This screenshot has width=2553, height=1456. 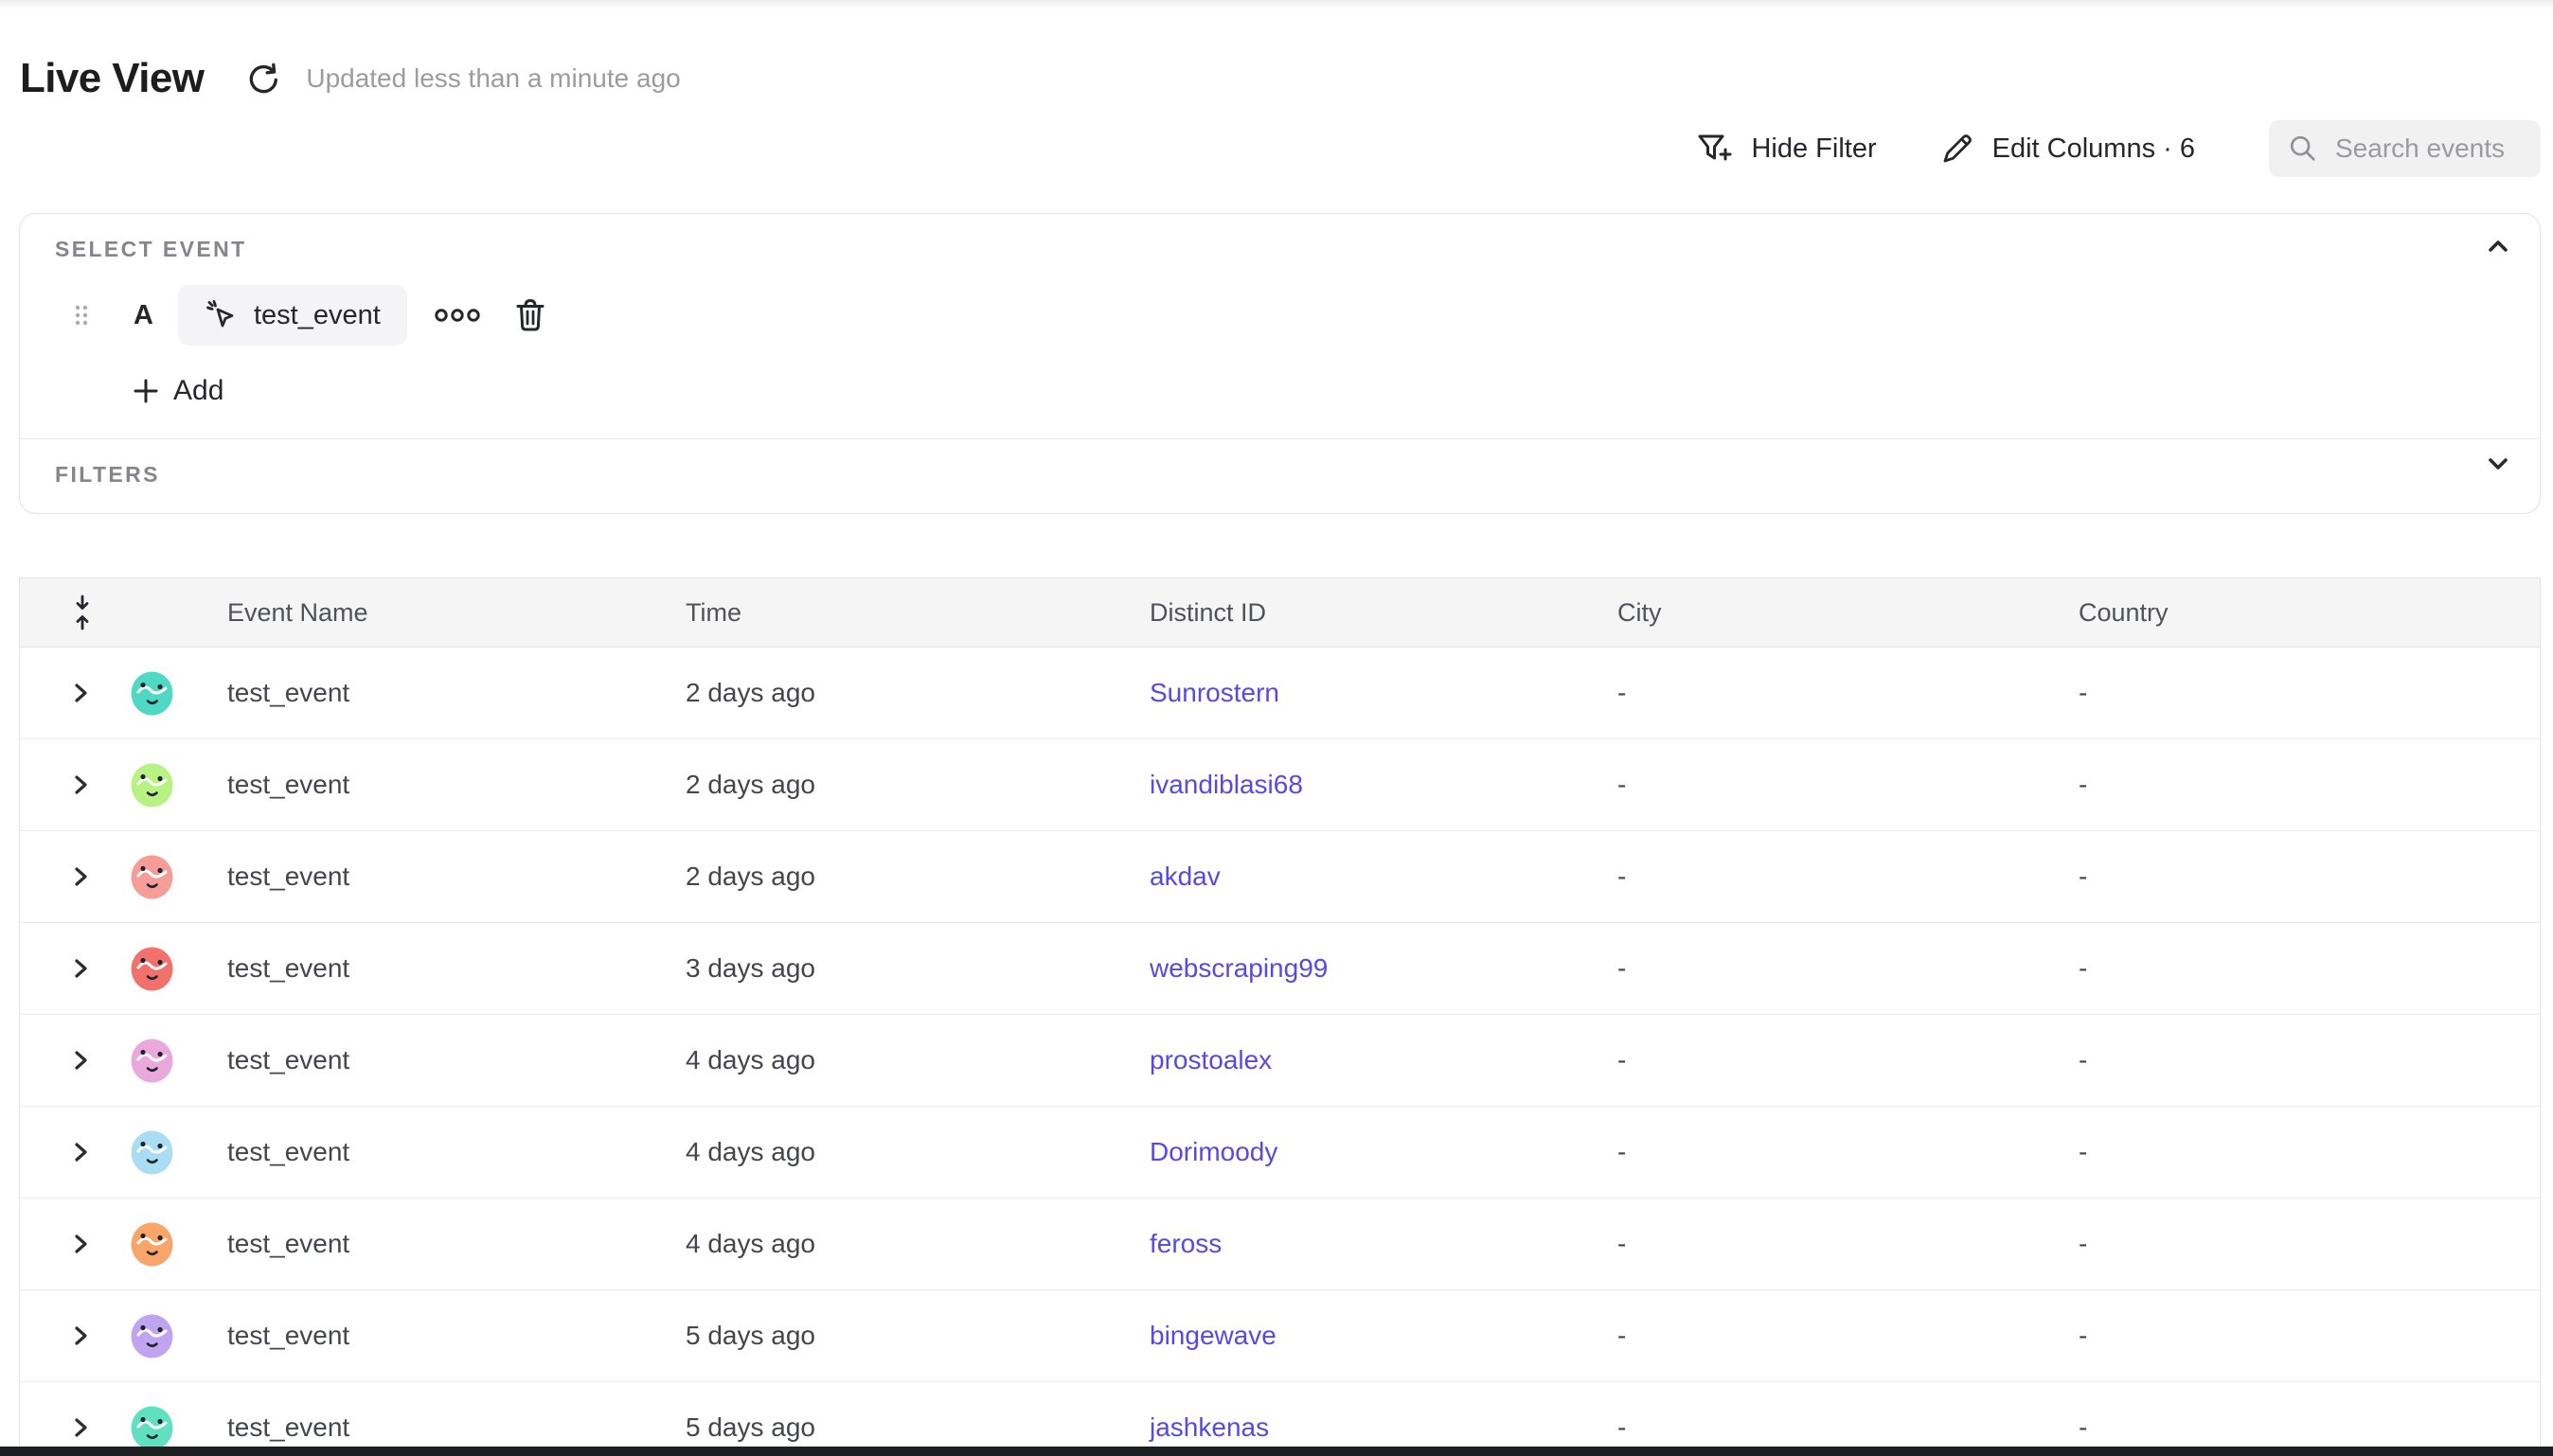 What do you see at coordinates (297, 612) in the screenshot?
I see `column-header-event-name: Event Name` at bounding box center [297, 612].